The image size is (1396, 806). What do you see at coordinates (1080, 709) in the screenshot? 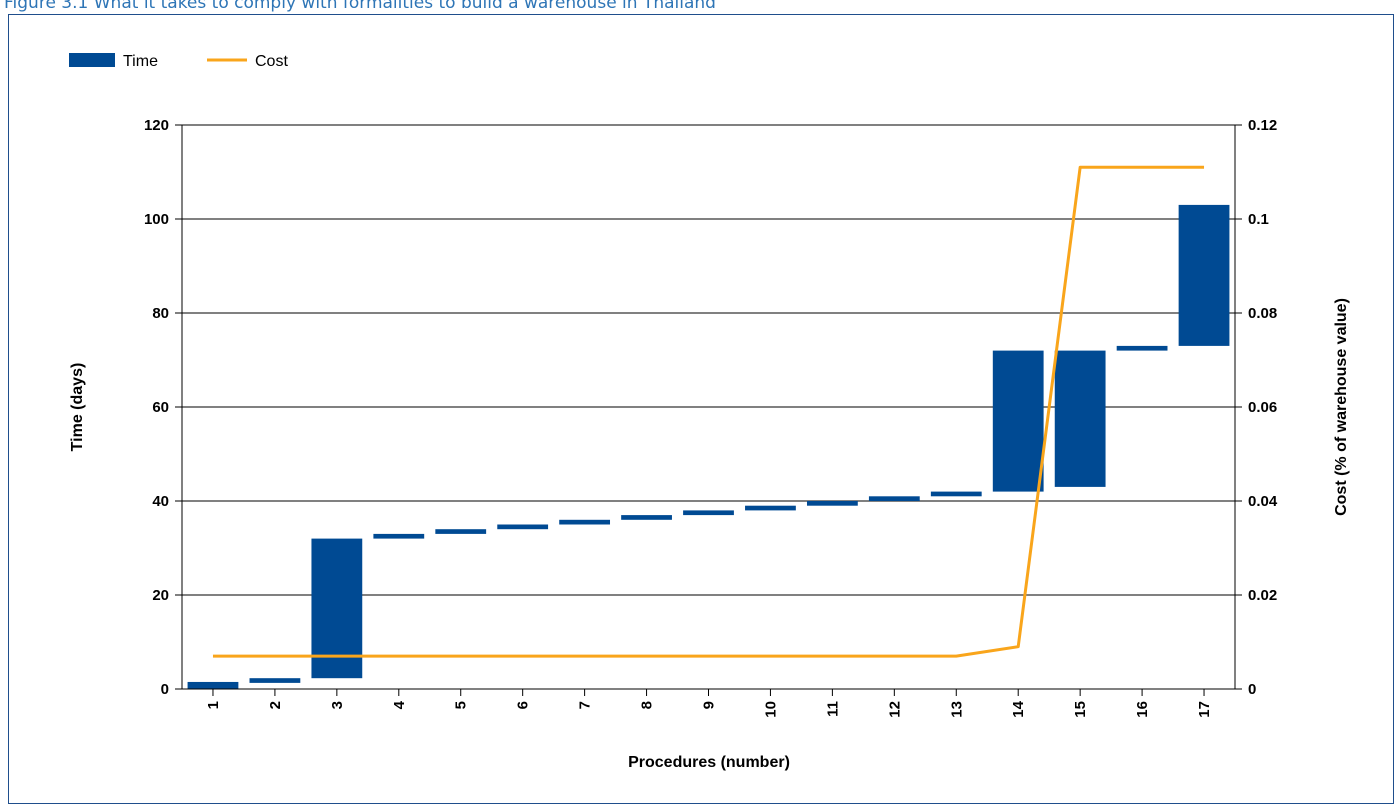
I see `x-tick-label: 15` at bounding box center [1080, 709].